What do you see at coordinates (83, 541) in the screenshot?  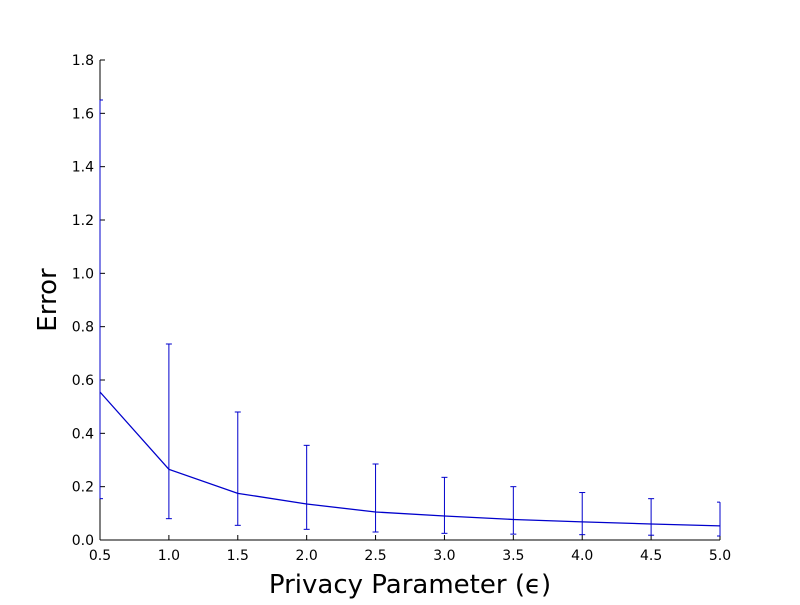 I see `y-tick-label: 0.0` at bounding box center [83, 541].